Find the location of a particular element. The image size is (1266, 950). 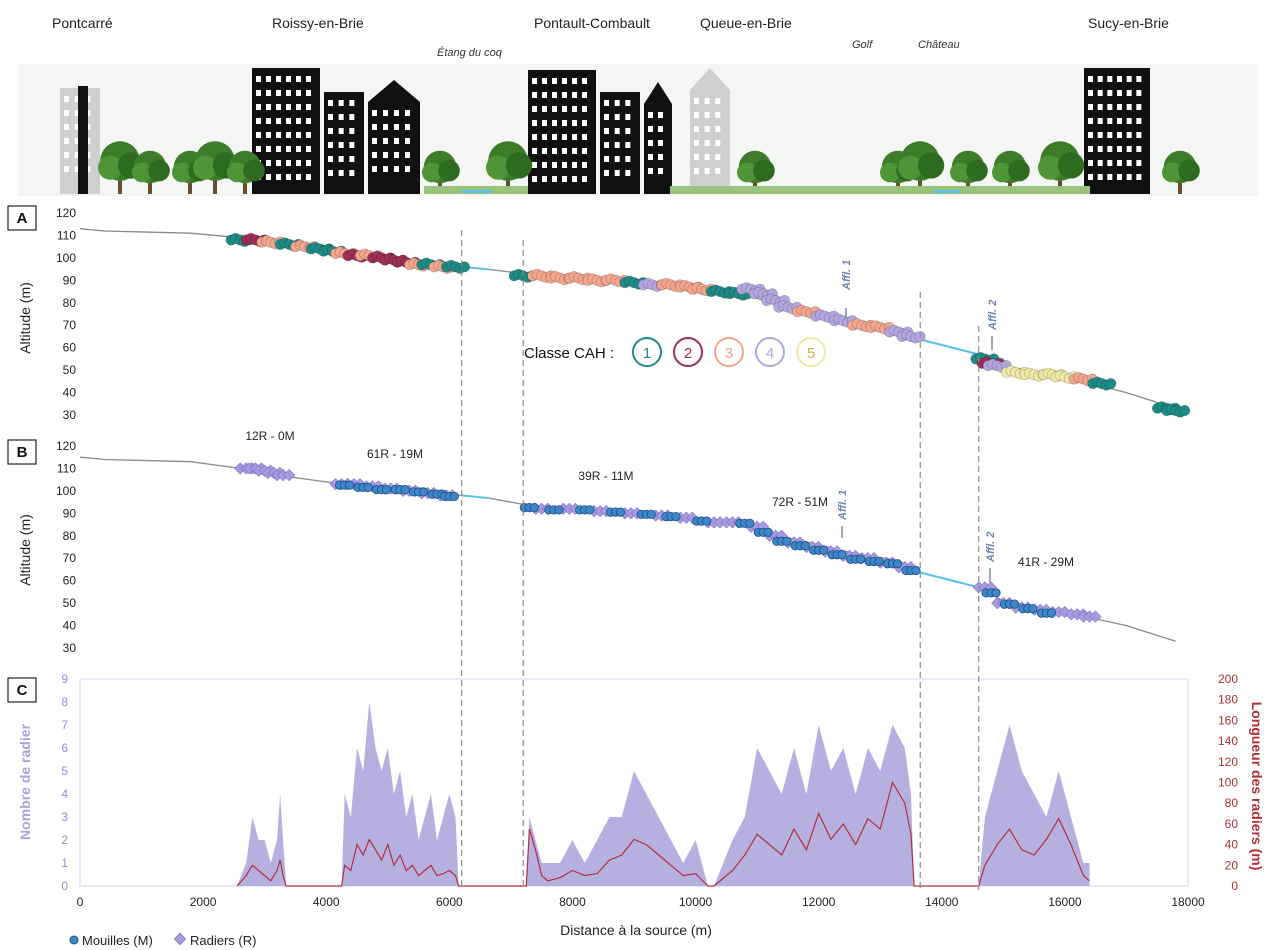

town-label: Pontault-Combault is located at coordinates (592, 23).